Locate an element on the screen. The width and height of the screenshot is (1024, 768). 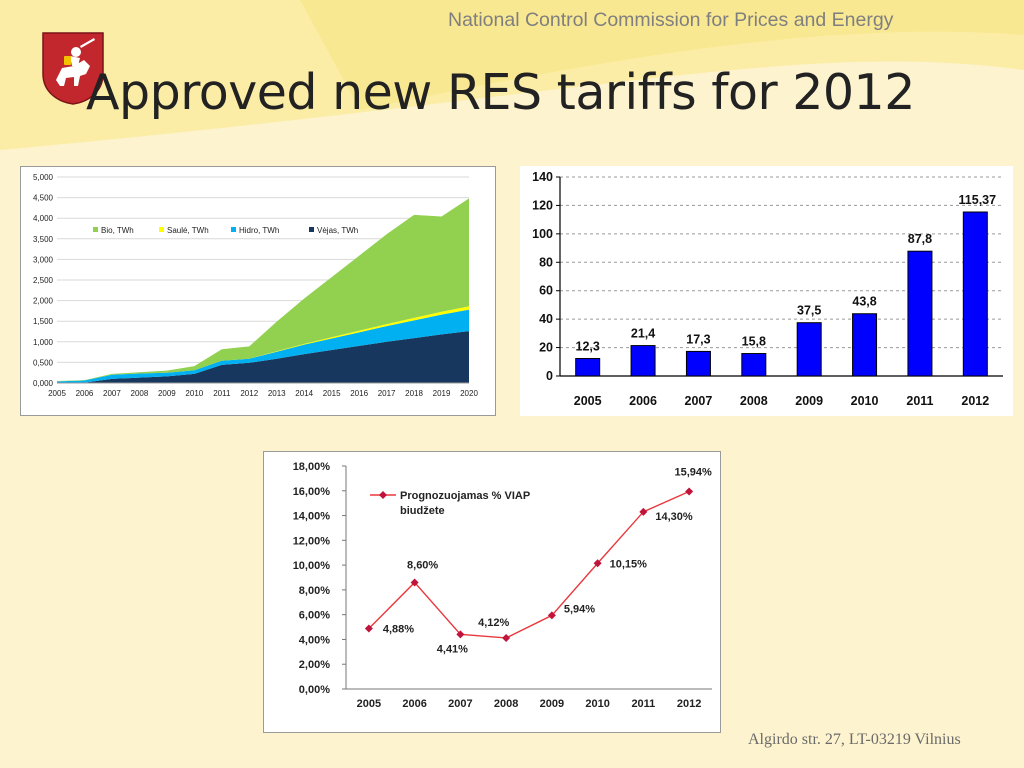
legend-label: Prognozuojamas % VIAP is located at coordinates (465, 496).